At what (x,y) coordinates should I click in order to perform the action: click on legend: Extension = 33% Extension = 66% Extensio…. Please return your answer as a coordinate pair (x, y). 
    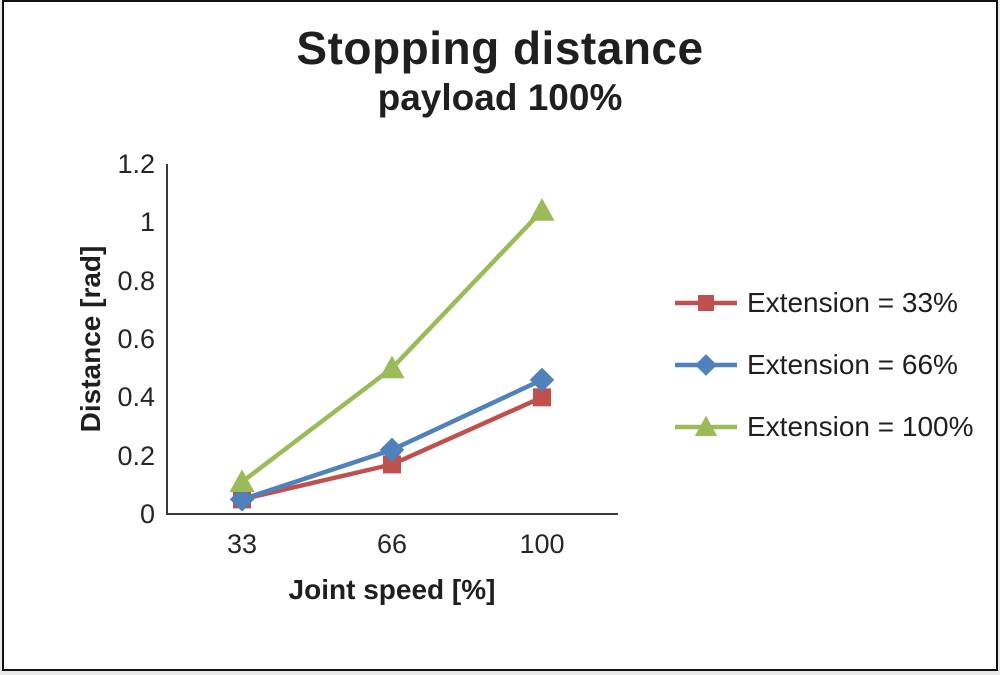
    Looking at the image, I should click on (823, 365).